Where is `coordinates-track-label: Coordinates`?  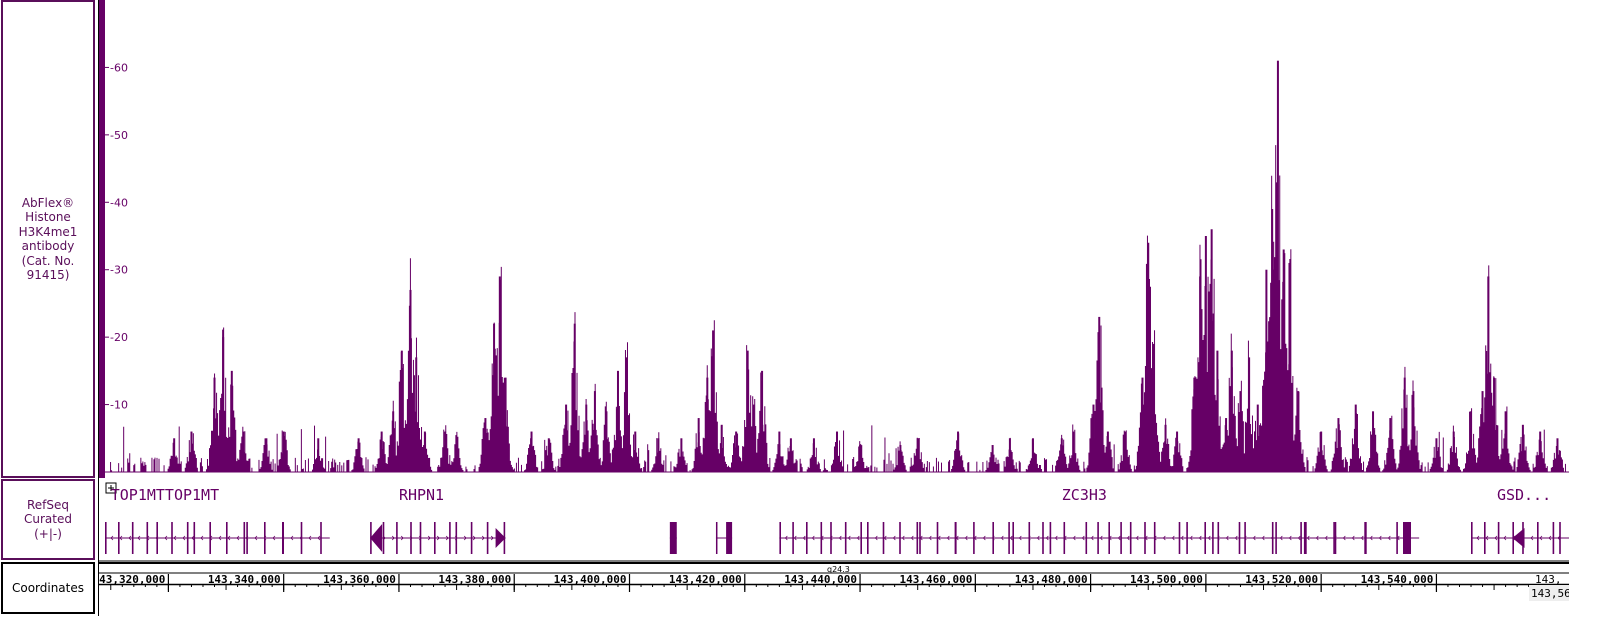 coordinates-track-label: Coordinates is located at coordinates (48, 588).